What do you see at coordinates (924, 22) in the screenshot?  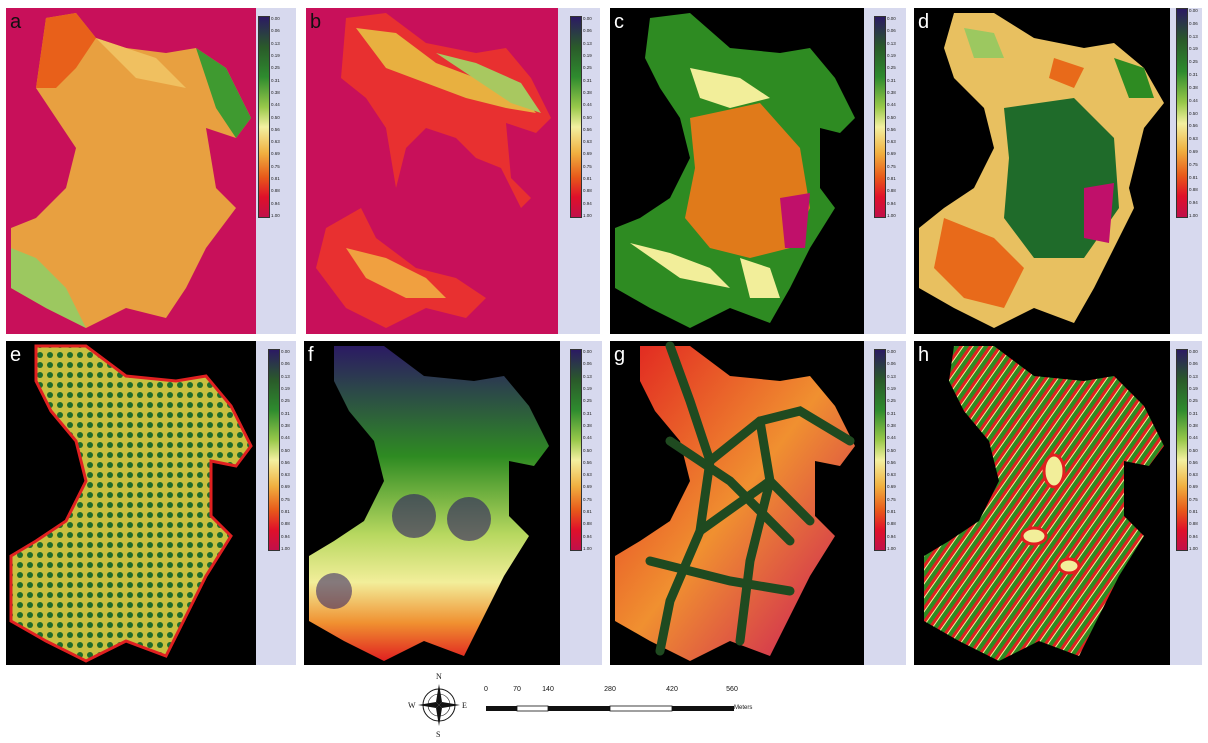 I see `panel-label-d: d` at bounding box center [924, 22].